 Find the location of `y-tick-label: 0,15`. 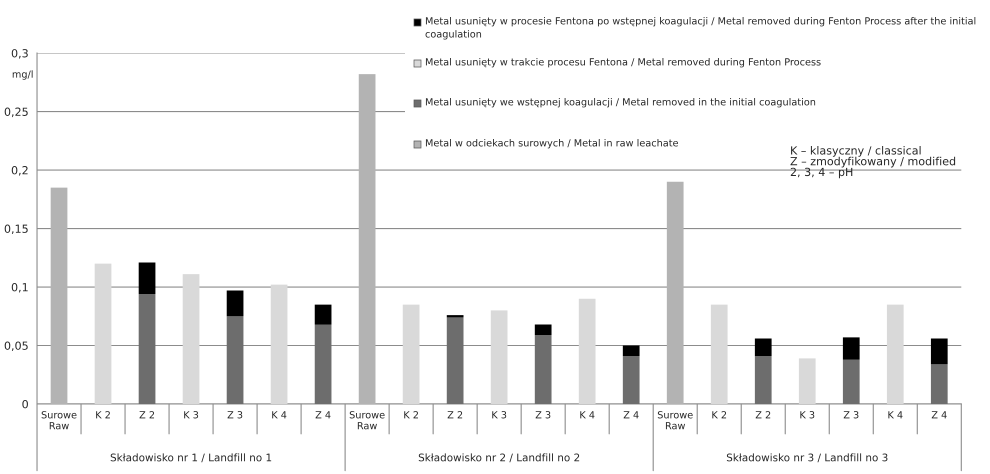

y-tick-label: 0,15 is located at coordinates (16, 229).